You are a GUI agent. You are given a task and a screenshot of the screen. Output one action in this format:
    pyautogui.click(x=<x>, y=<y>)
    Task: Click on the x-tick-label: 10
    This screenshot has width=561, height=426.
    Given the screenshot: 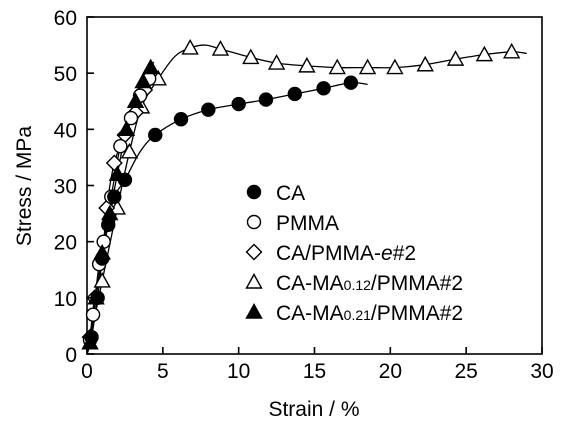 What is the action you would take?
    pyautogui.click(x=238, y=371)
    